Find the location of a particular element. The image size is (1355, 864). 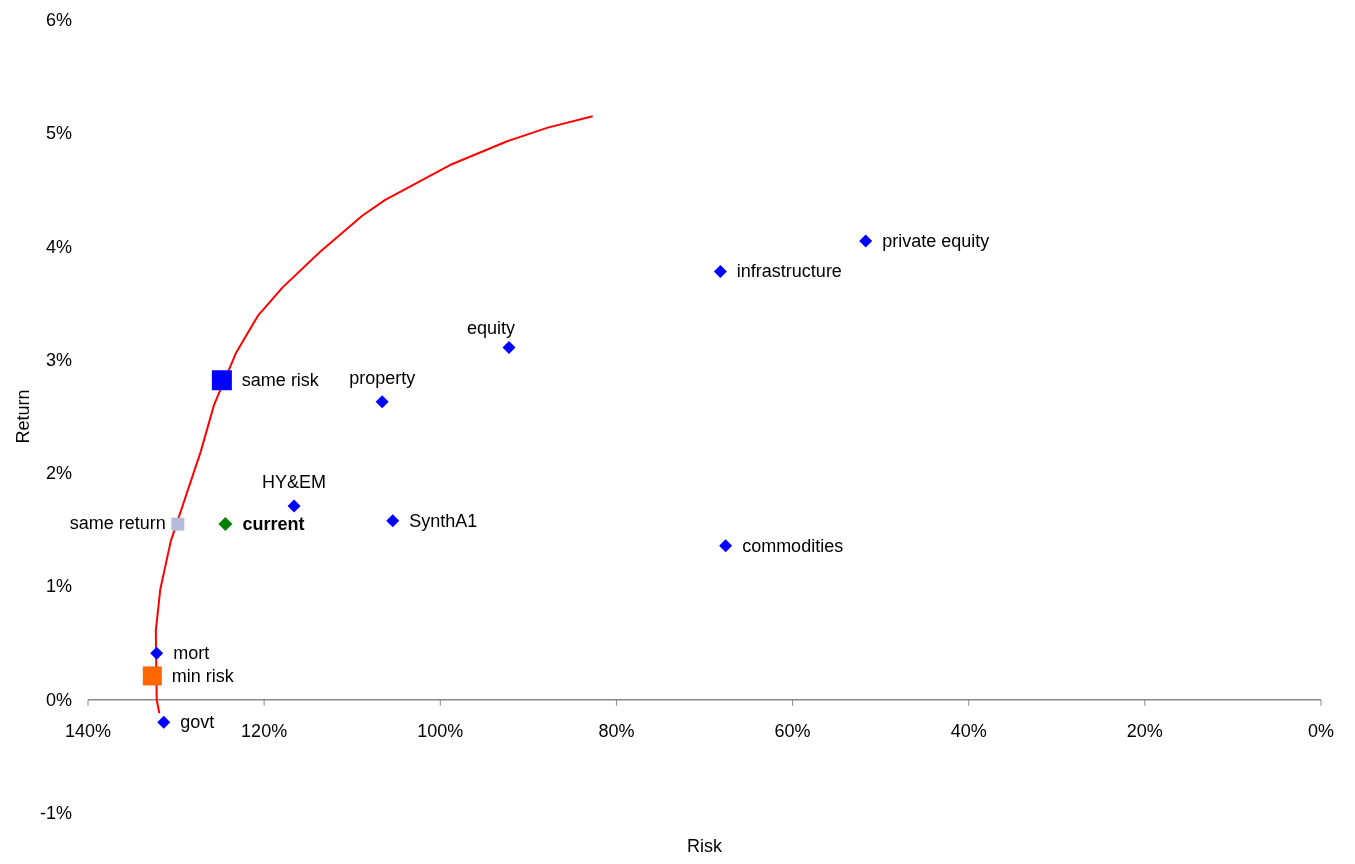

y-tick-label: 1% is located at coordinates (58, 586).